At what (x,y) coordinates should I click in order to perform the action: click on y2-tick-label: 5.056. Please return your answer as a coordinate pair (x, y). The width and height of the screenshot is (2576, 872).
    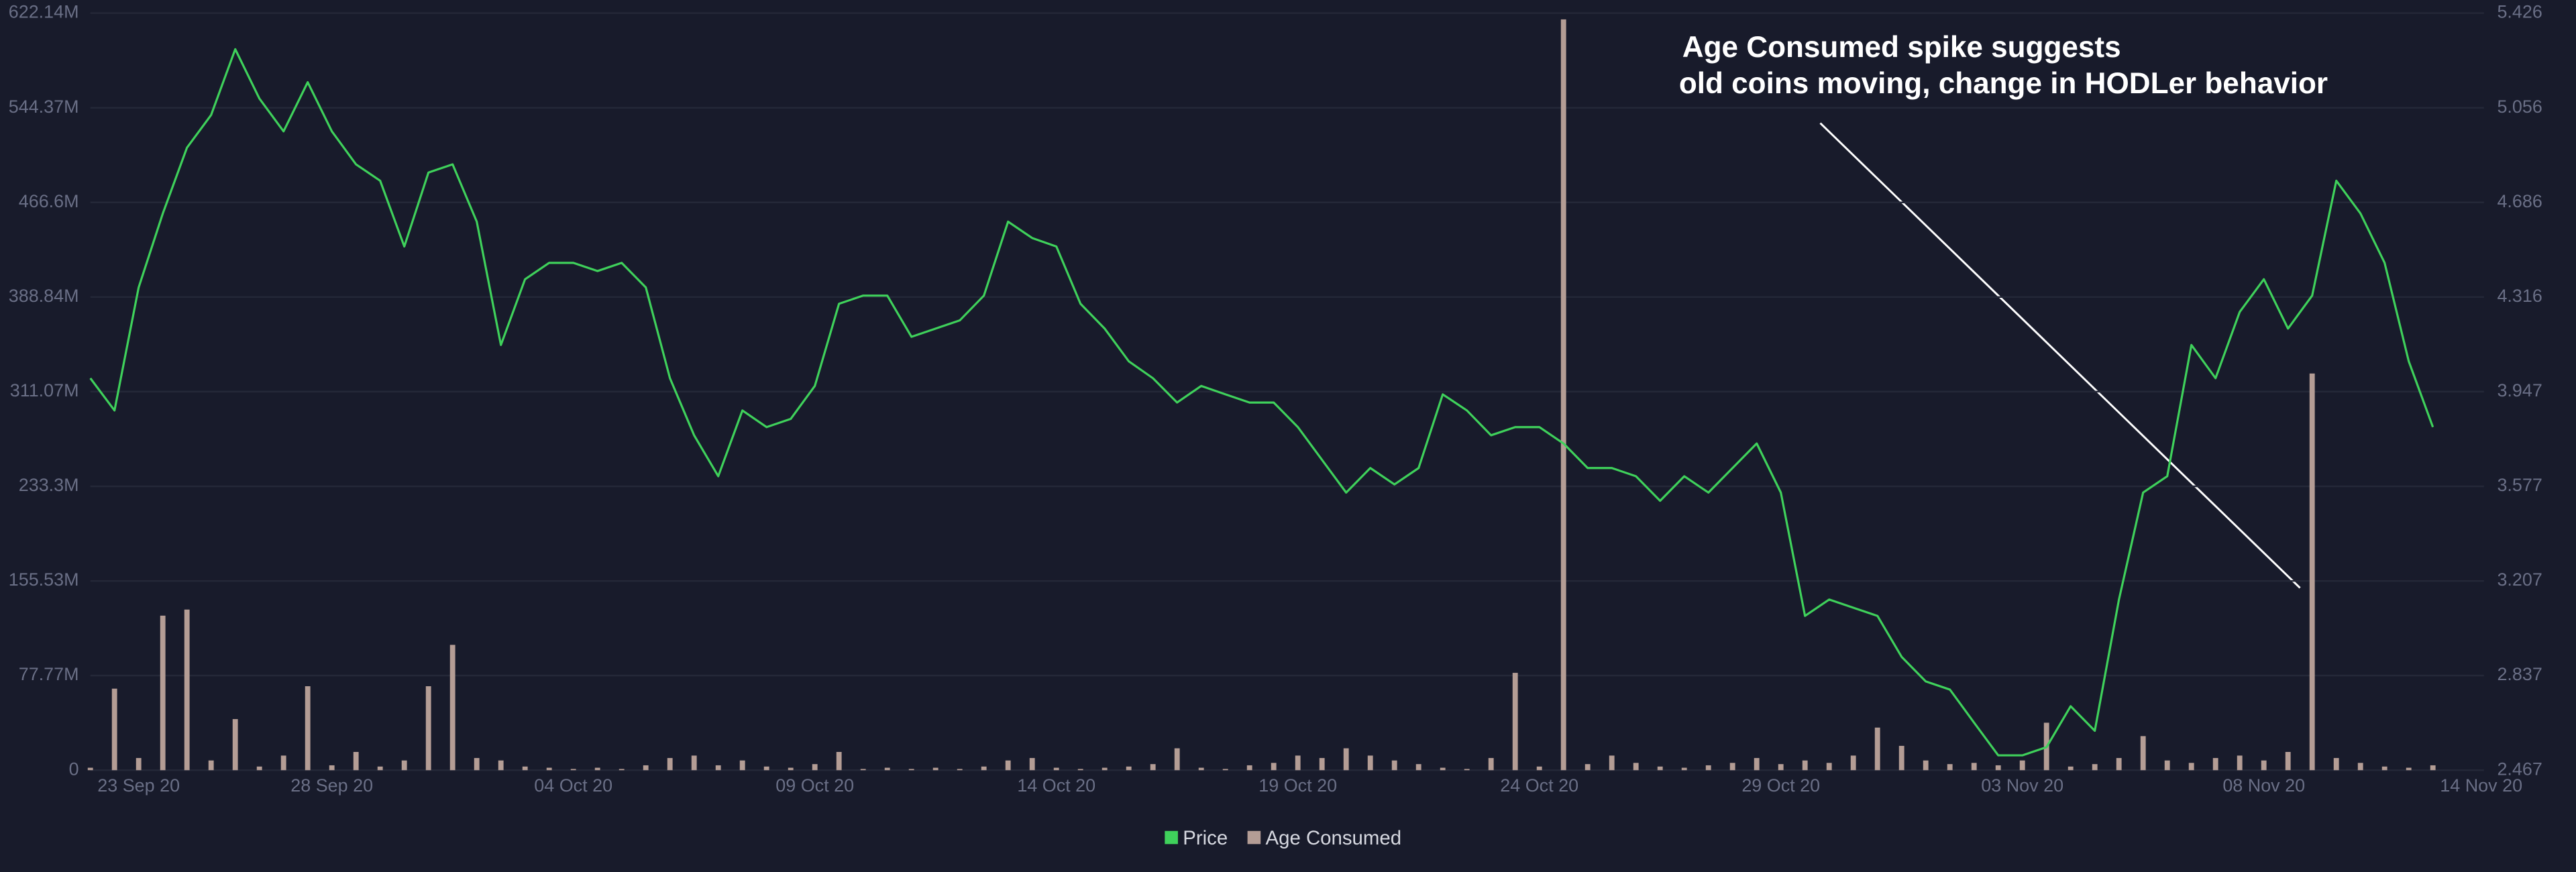
    Looking at the image, I should click on (2519, 107).